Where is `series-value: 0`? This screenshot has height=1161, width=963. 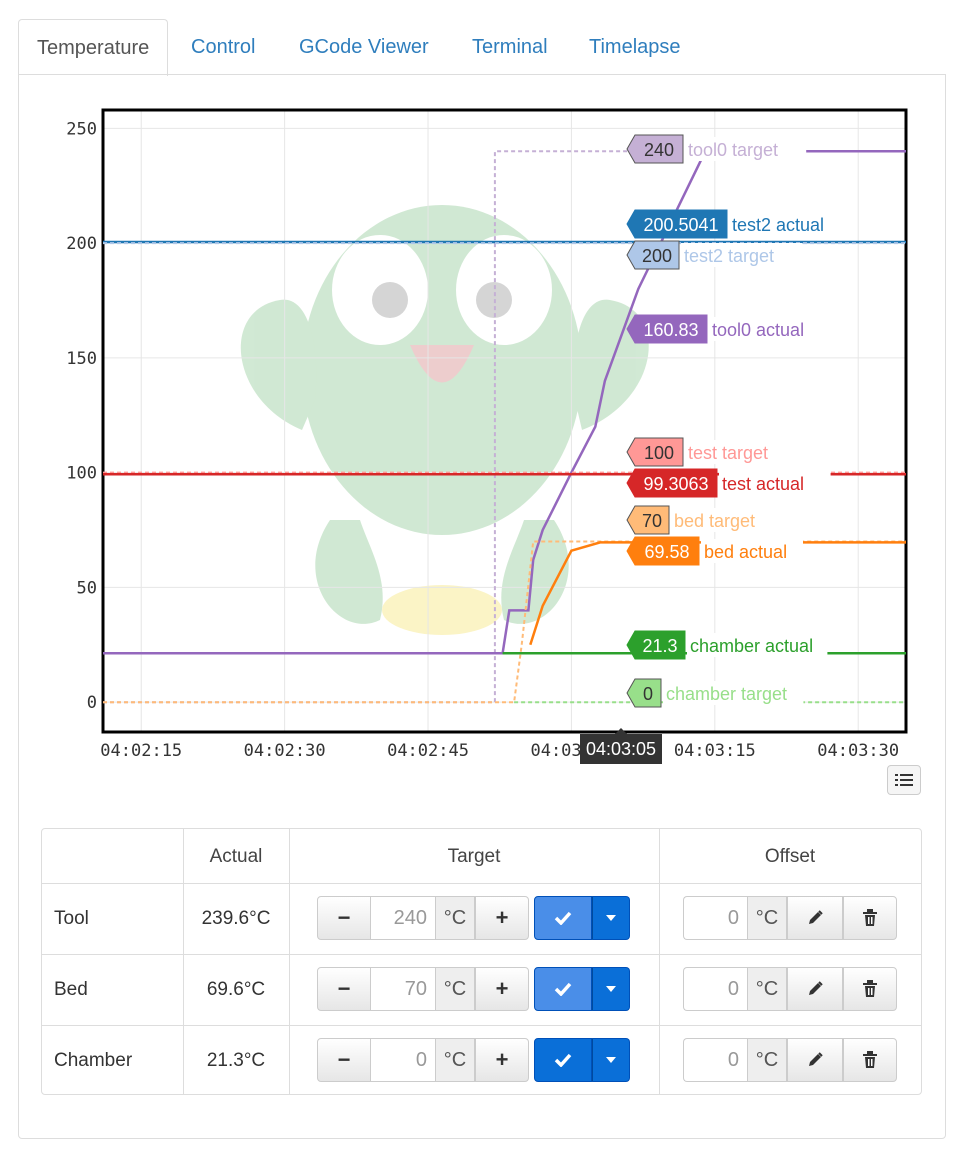 series-value: 0 is located at coordinates (648, 694).